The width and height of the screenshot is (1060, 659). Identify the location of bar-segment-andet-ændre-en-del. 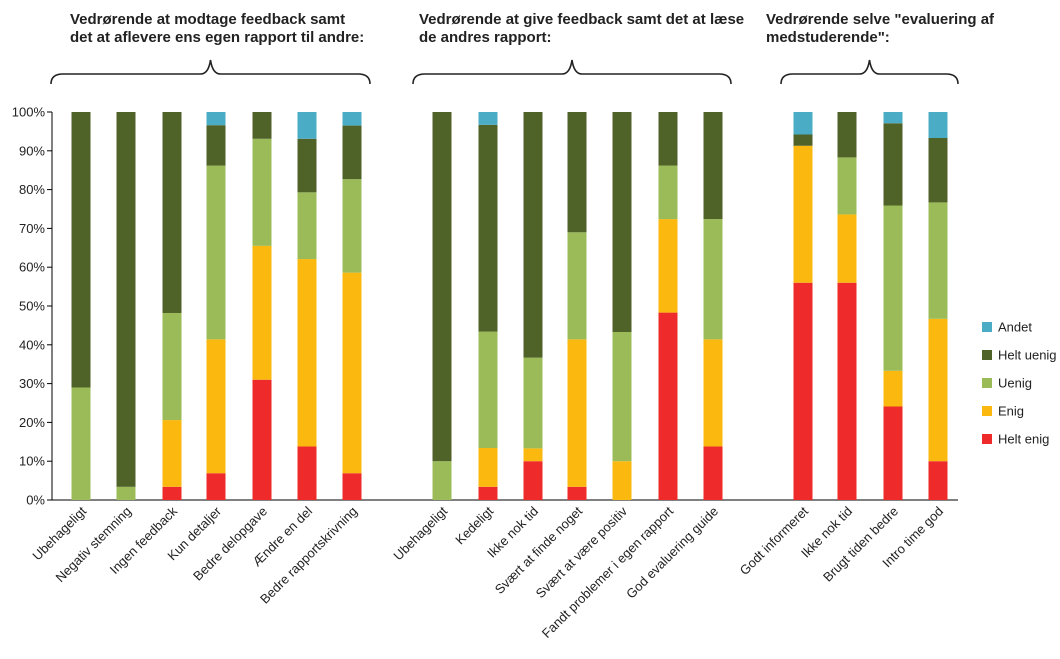
(307, 125).